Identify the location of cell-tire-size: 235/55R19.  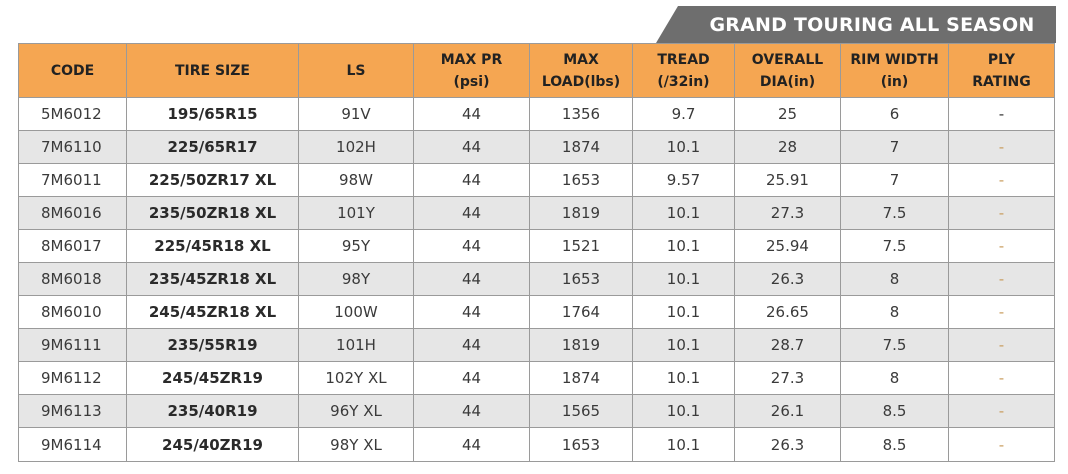
(212, 345).